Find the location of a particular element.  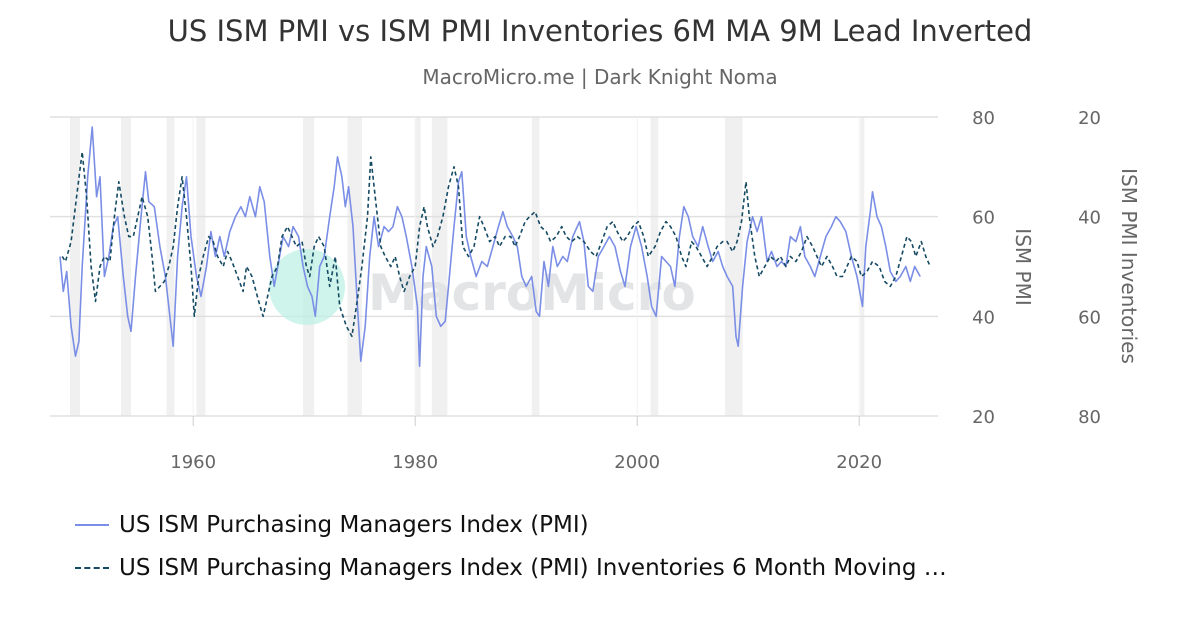

legend-label: US ISM Purchasing Managers Index (PMI) is located at coordinates (354, 525).